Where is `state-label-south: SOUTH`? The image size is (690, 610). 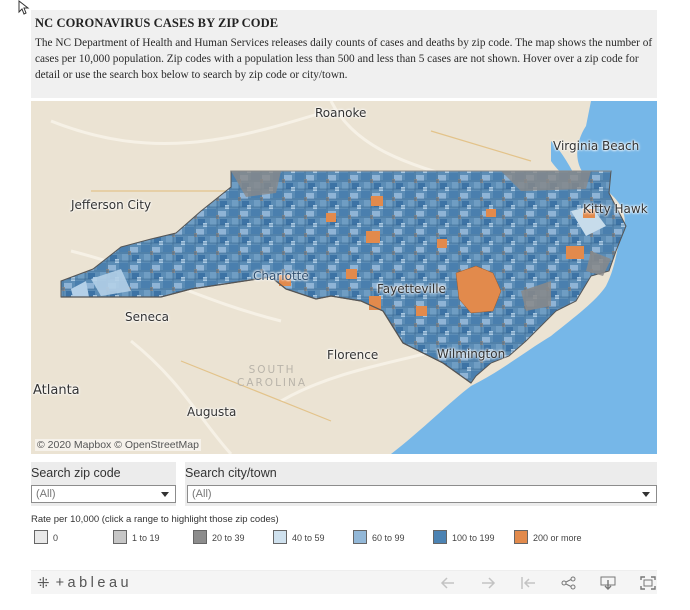
state-label-south: SOUTH is located at coordinates (272, 370).